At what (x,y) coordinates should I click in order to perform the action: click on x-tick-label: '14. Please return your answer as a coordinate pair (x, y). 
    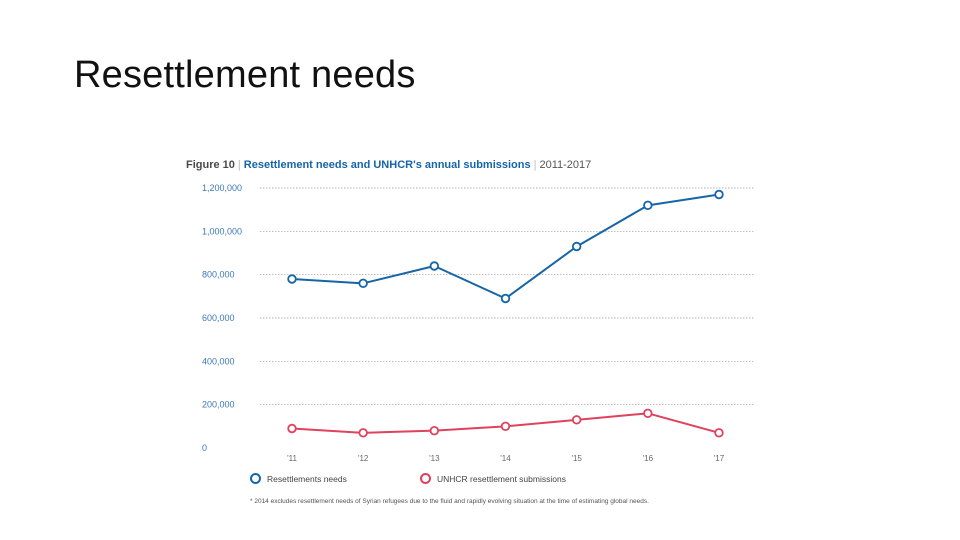
    Looking at the image, I should click on (505, 458).